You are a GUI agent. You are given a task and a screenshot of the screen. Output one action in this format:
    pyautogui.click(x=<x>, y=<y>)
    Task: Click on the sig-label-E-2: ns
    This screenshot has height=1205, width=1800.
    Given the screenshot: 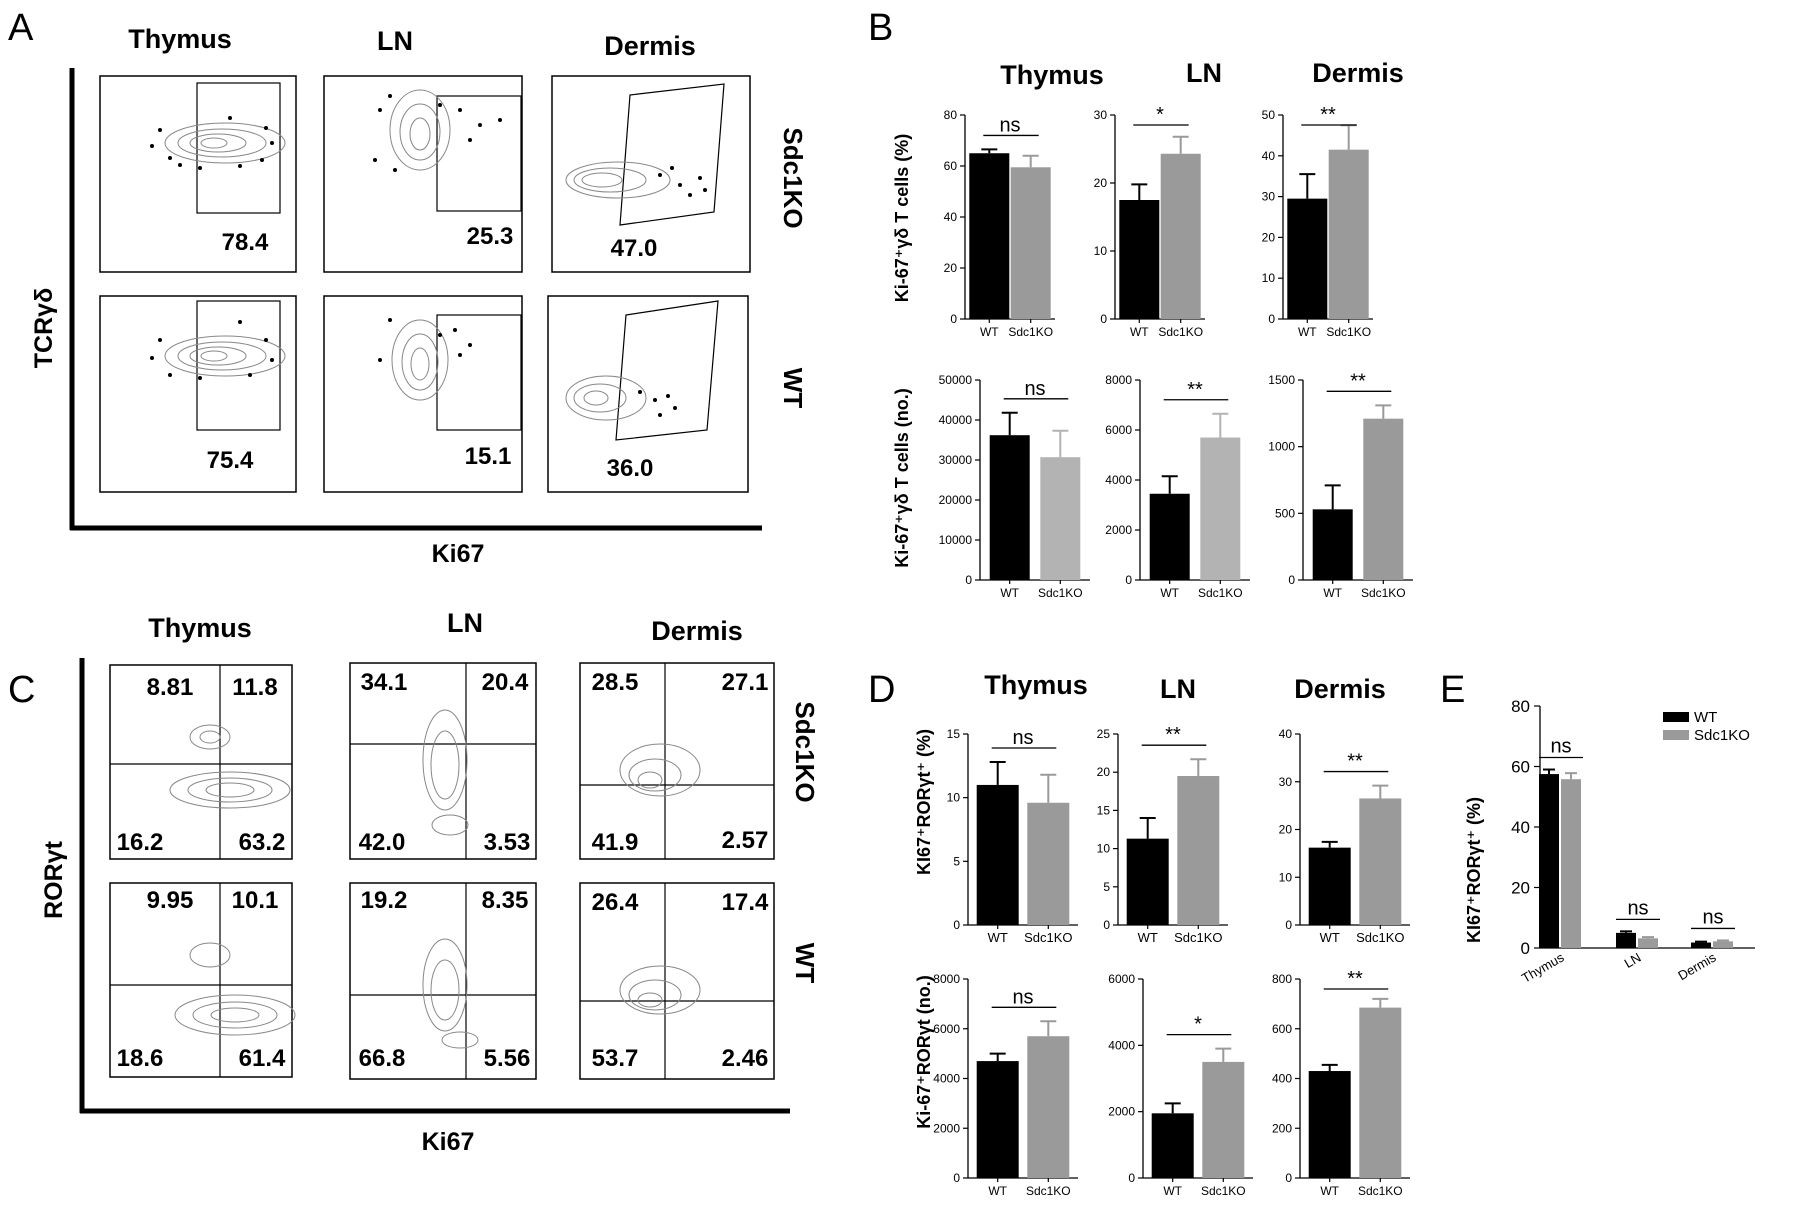 What is the action you would take?
    pyautogui.click(x=1712, y=917)
    